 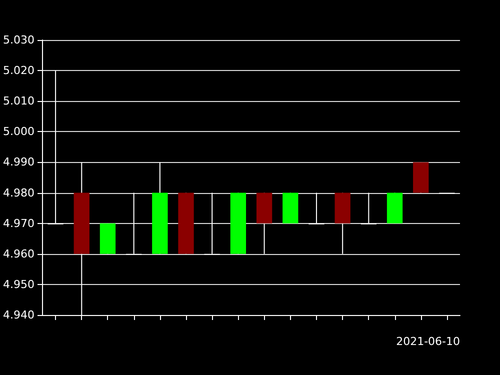 I want to click on y-tick-label: 4.980, so click(x=18, y=193).